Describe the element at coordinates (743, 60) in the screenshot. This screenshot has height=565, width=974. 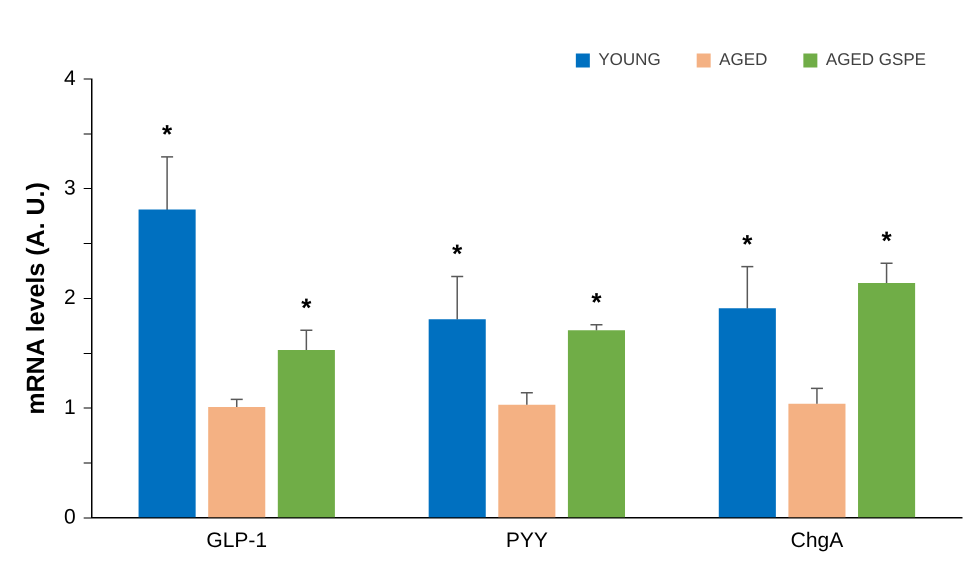
I see `legend-label: AGED` at that location.